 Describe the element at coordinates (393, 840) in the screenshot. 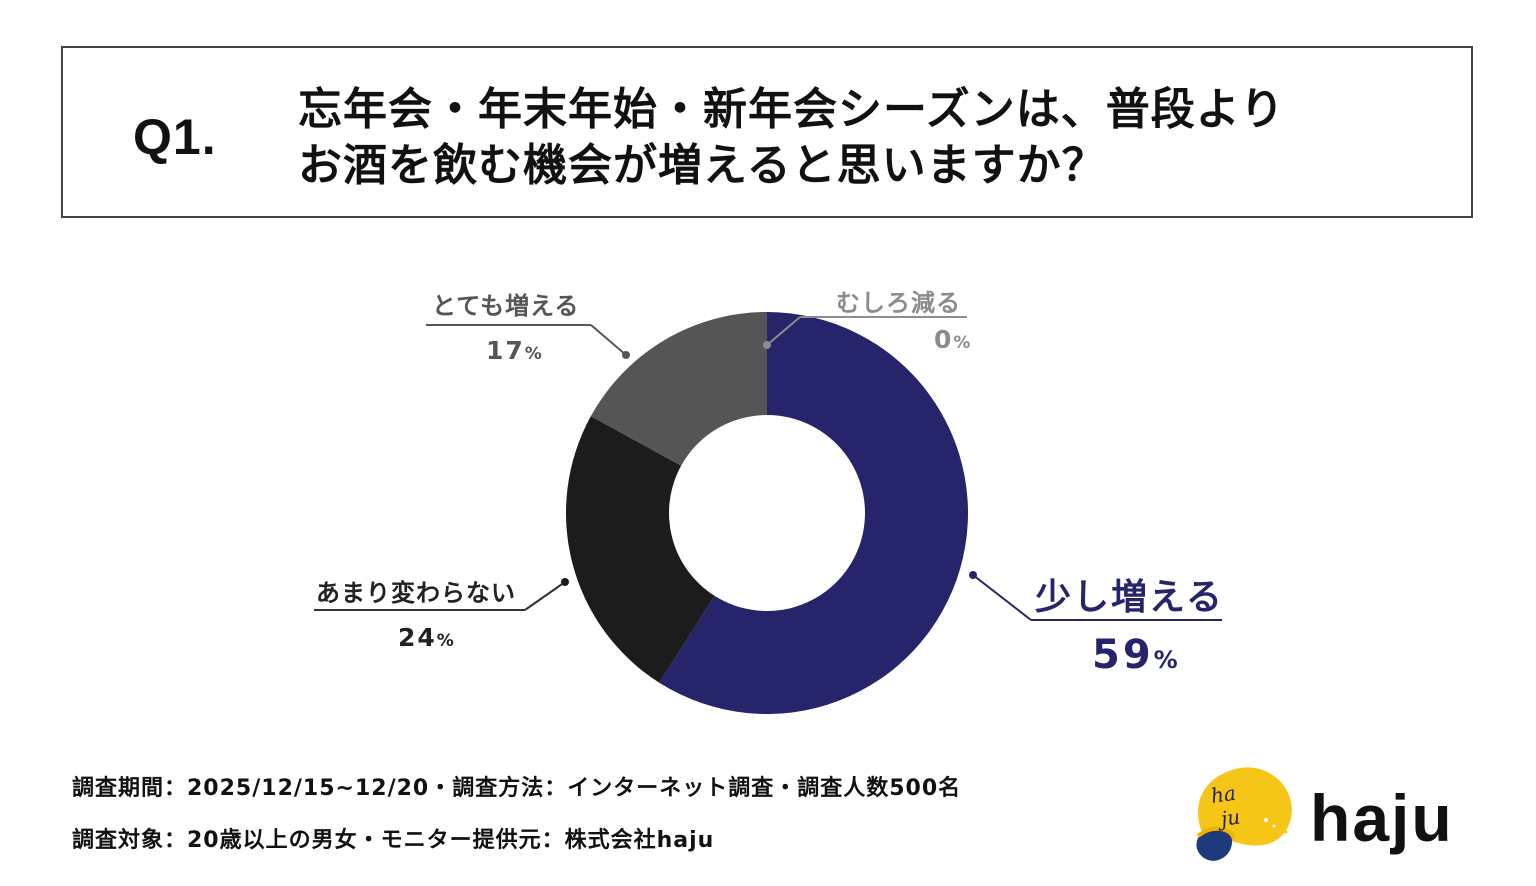

I see `footer-survey-target: 調査対象：20歳以上の男女・モニター提供元：株式会社haju` at that location.